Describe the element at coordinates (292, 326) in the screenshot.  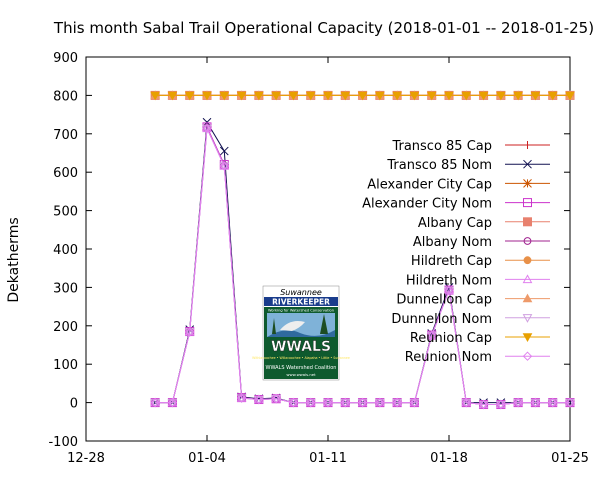
I see `logo-scene-bird` at that location.